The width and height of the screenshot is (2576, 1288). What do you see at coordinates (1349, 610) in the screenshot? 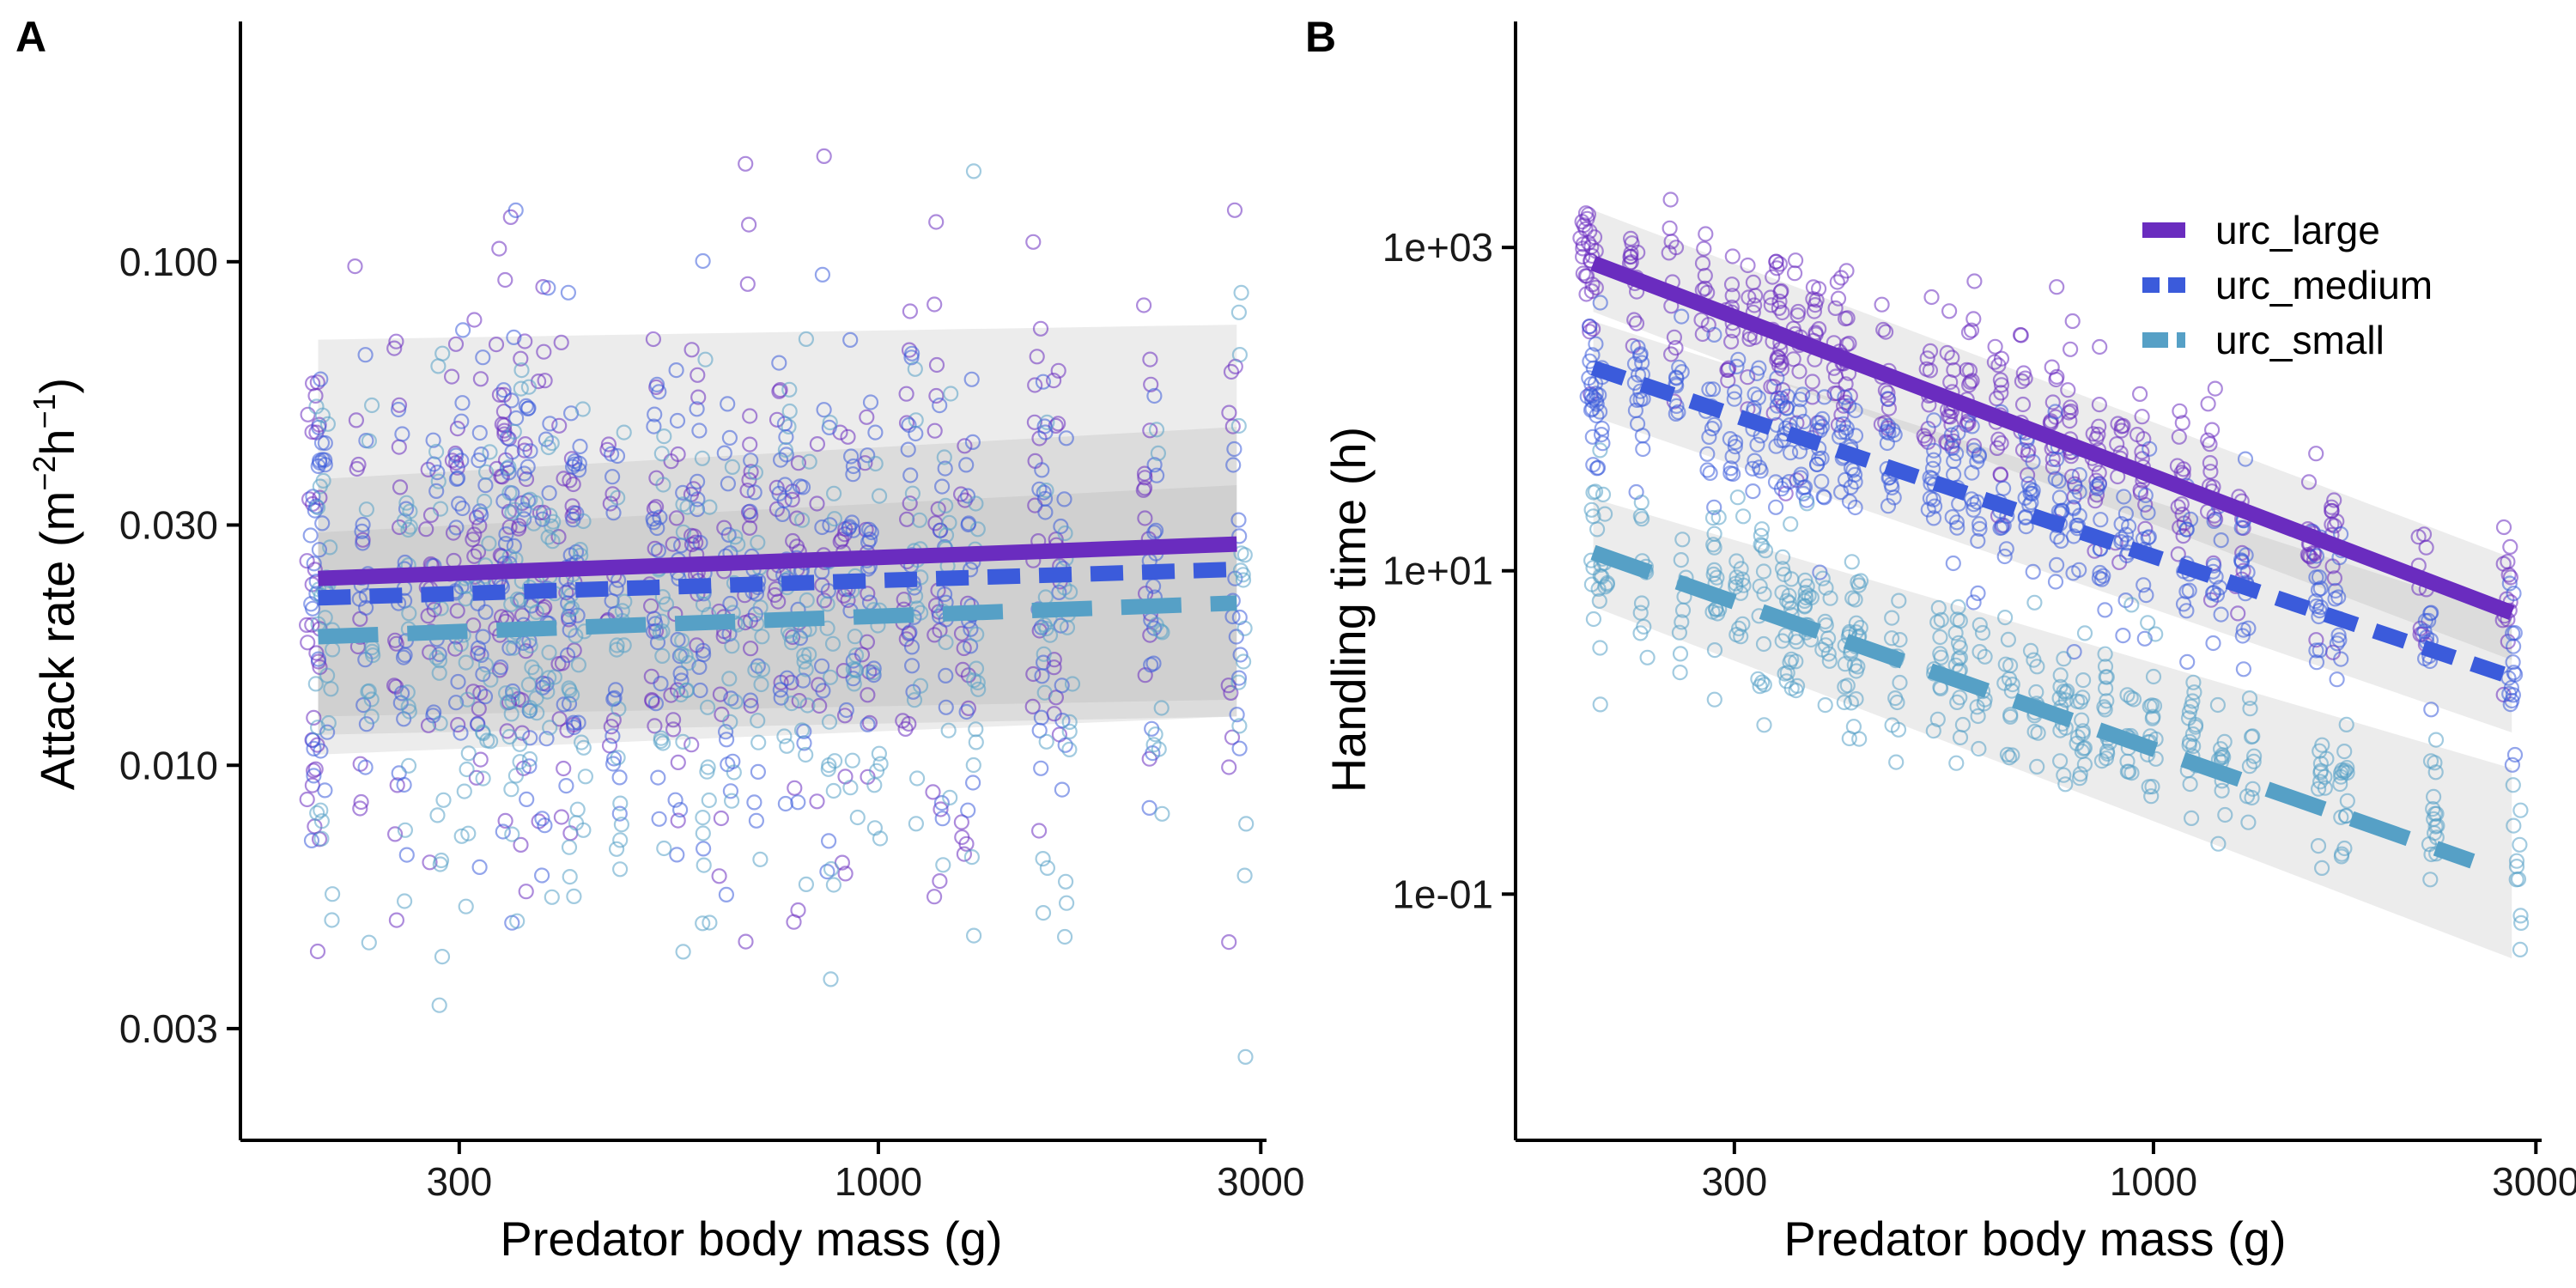
I see `y-axis-title: Handling time (h)` at bounding box center [1349, 610].